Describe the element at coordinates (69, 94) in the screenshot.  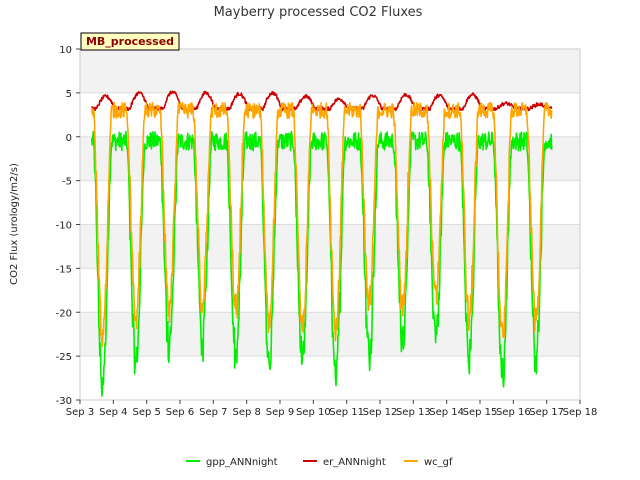
I see `y-tick-label: 5` at that location.